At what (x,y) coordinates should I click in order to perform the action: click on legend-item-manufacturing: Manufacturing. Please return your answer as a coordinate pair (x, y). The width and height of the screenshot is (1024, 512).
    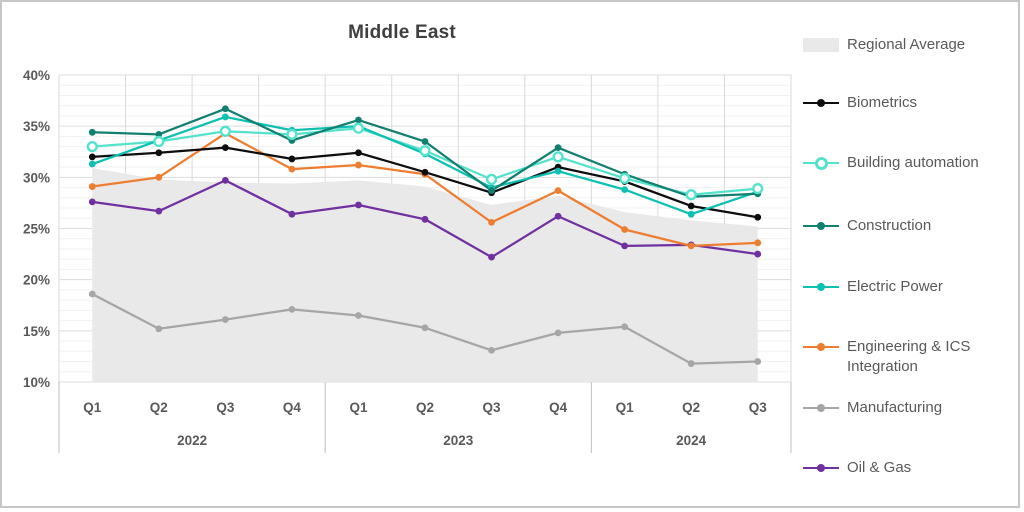
    Looking at the image, I should click on (871, 408).